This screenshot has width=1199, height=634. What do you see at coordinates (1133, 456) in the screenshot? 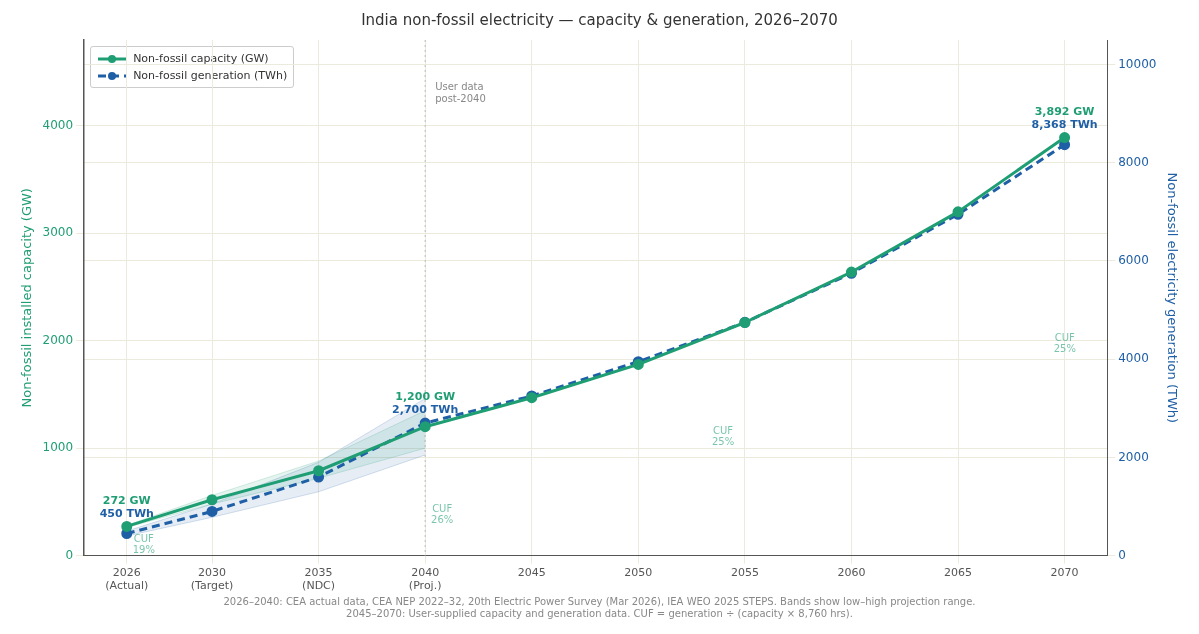
I see `y2-tick-label: 2000` at bounding box center [1133, 456].